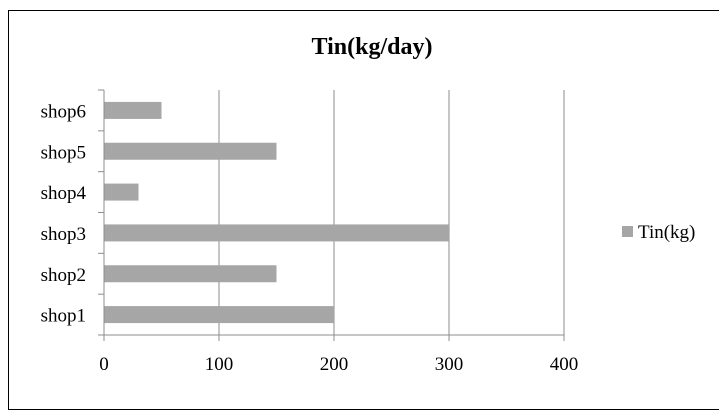 The height and width of the screenshot is (410, 719). I want to click on x-tick-label: 100, so click(219, 364).